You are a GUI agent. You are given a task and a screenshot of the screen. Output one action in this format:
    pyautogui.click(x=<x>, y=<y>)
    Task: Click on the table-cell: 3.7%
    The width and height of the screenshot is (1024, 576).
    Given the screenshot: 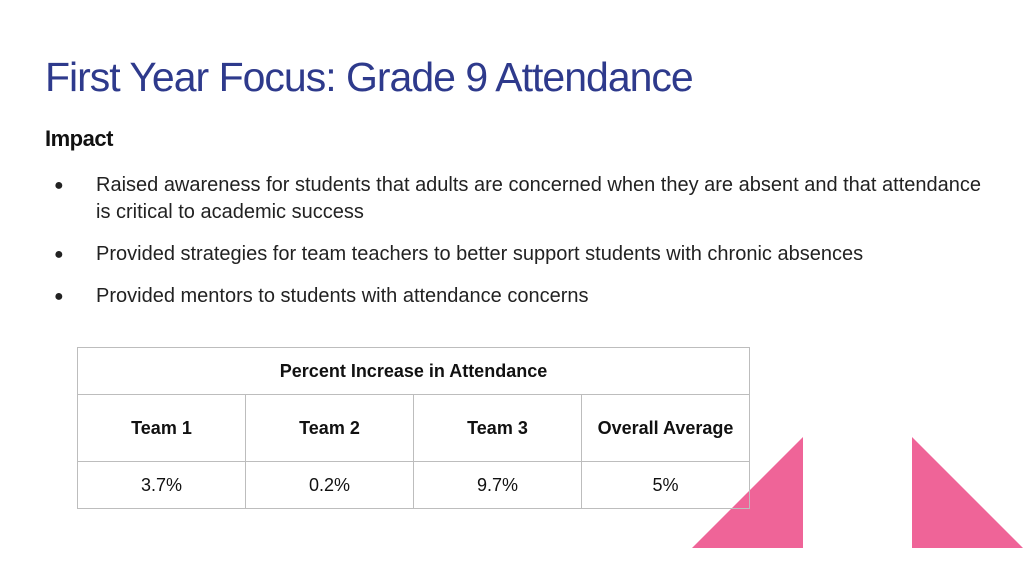 What is the action you would take?
    pyautogui.click(x=161, y=485)
    